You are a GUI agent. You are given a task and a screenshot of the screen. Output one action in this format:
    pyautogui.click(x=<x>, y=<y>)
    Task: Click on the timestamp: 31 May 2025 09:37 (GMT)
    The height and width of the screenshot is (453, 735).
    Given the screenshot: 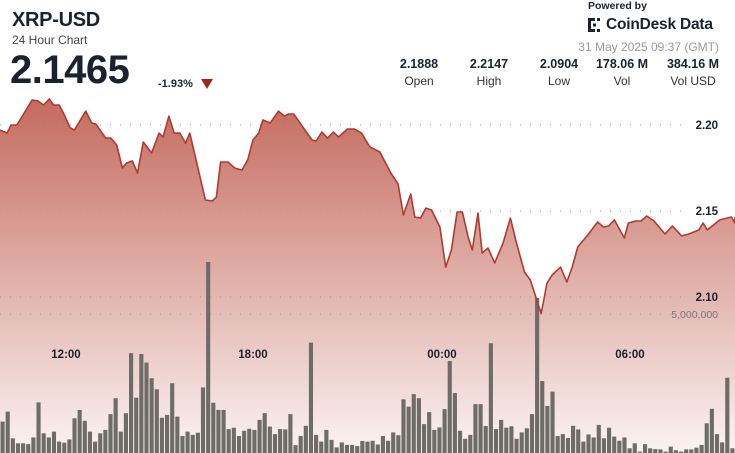 What is the action you would take?
    pyautogui.click(x=648, y=47)
    